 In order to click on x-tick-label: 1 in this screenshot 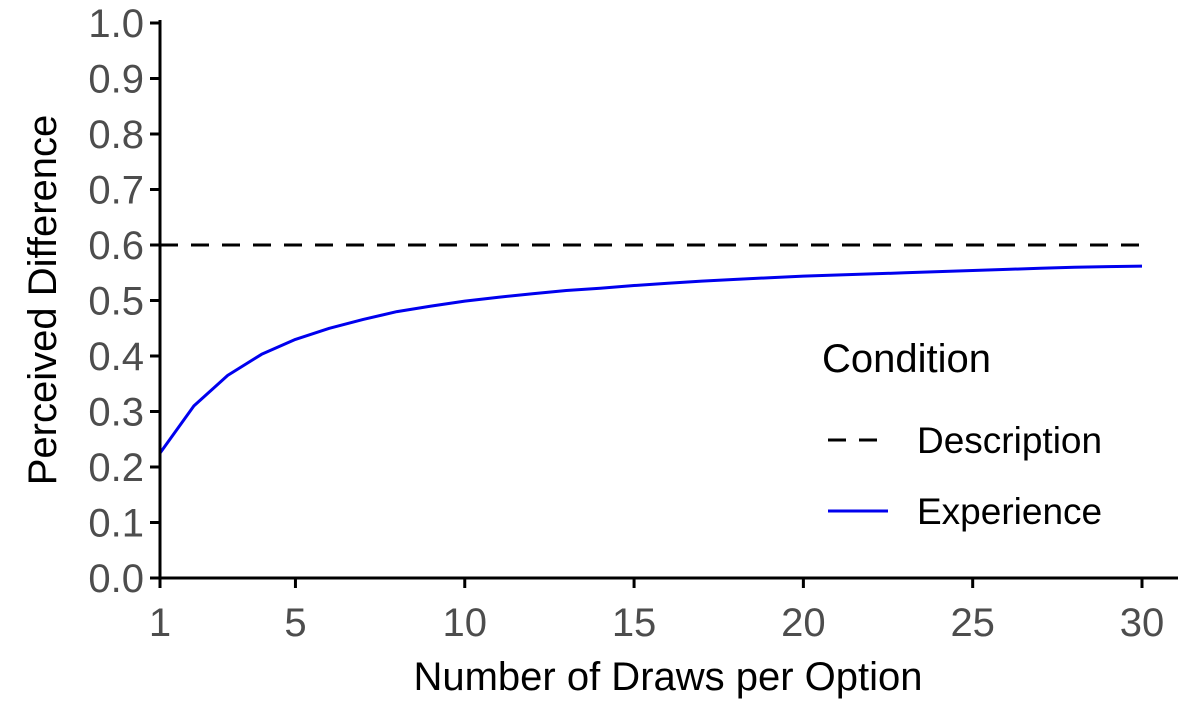, I will do `click(160, 623)`.